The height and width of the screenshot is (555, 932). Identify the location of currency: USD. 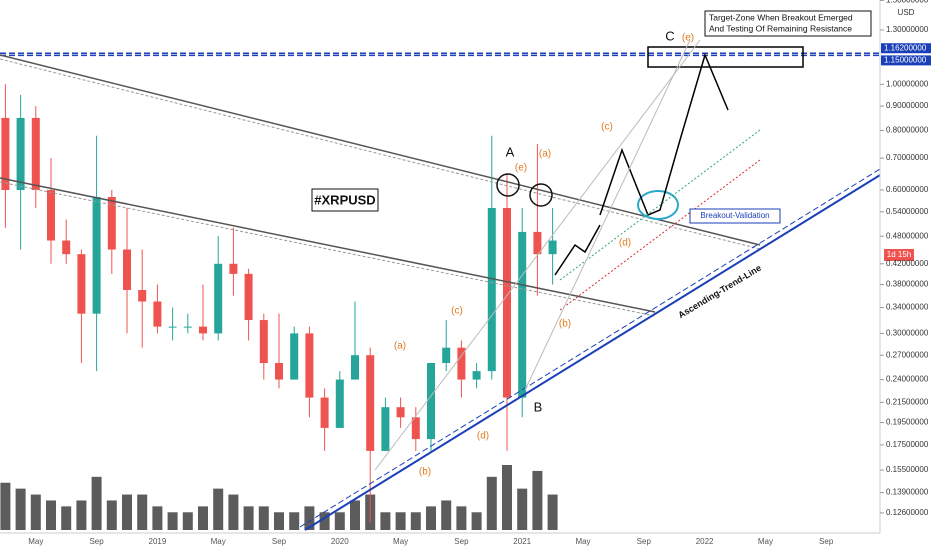
(906, 12).